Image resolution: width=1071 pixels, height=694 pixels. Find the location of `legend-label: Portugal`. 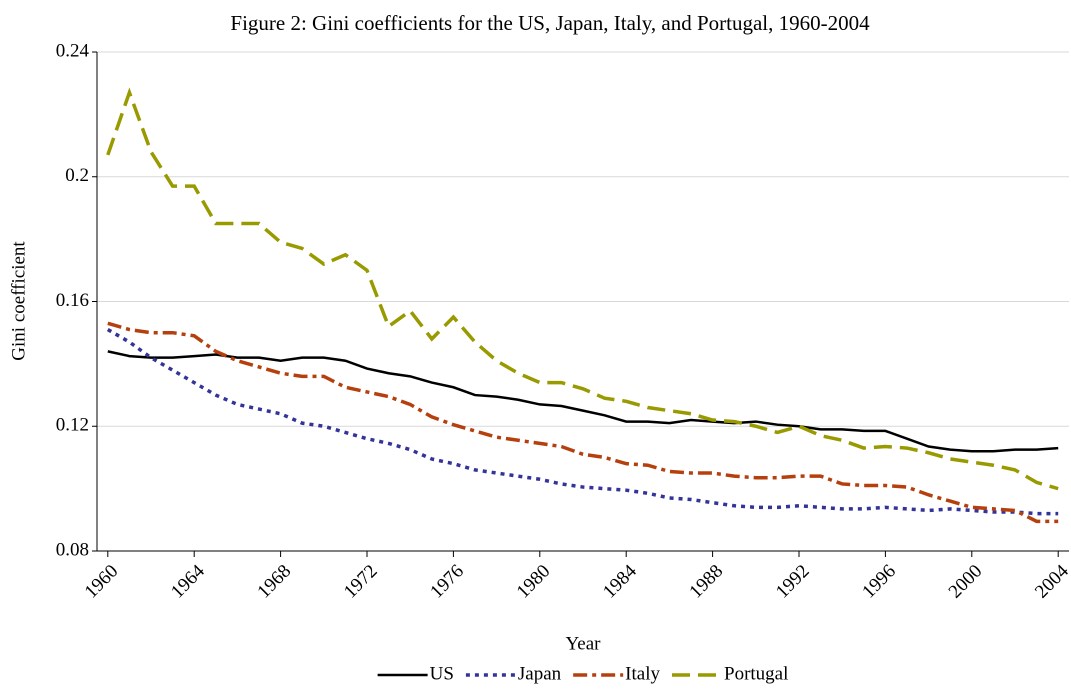

legend-label: Portugal is located at coordinates (756, 673).